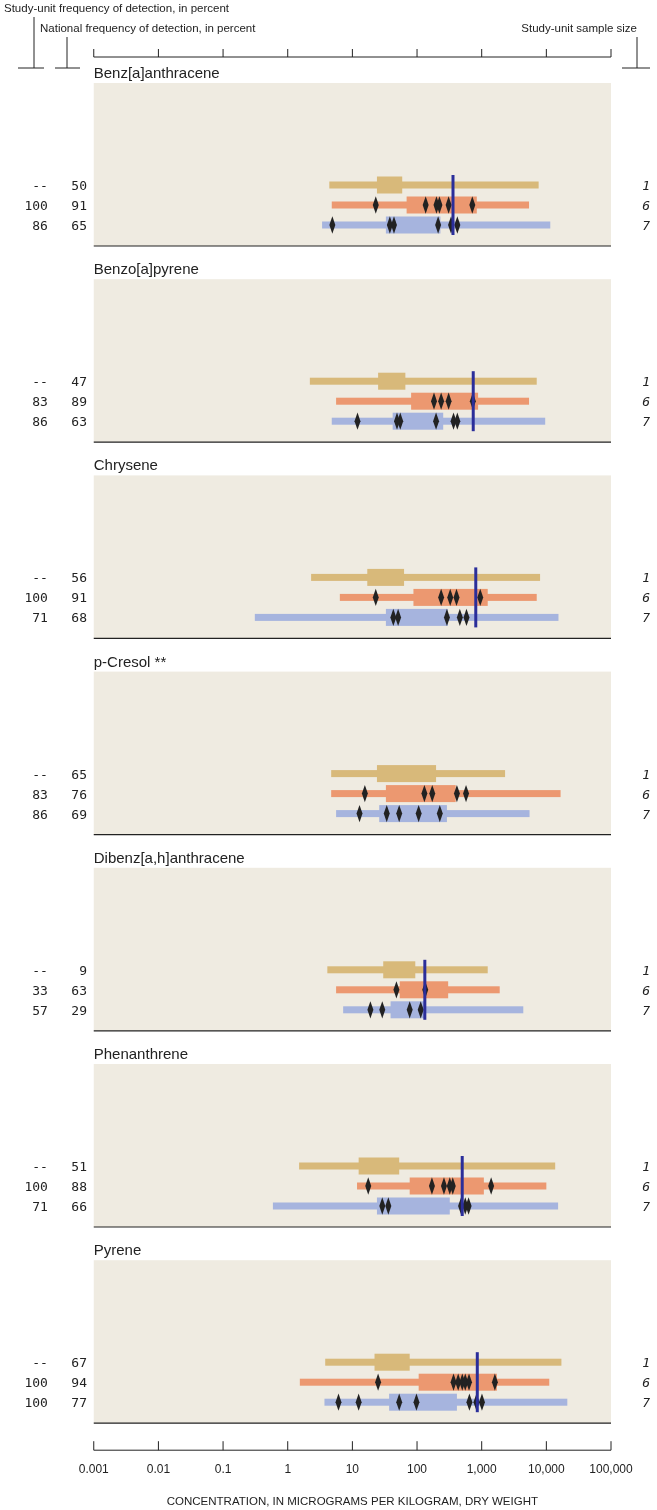 This screenshot has width=657, height=1510. Describe the element at coordinates (55, 1186) in the screenshot. I see `y-tick-label: 100 88` at that location.